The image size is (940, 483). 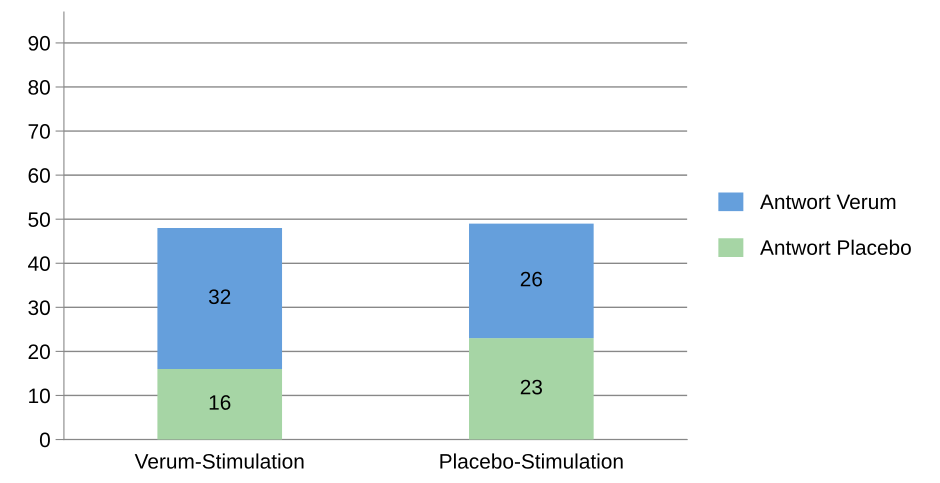 What do you see at coordinates (835, 247) in the screenshot?
I see `legend-label: Antwort Placebo` at bounding box center [835, 247].